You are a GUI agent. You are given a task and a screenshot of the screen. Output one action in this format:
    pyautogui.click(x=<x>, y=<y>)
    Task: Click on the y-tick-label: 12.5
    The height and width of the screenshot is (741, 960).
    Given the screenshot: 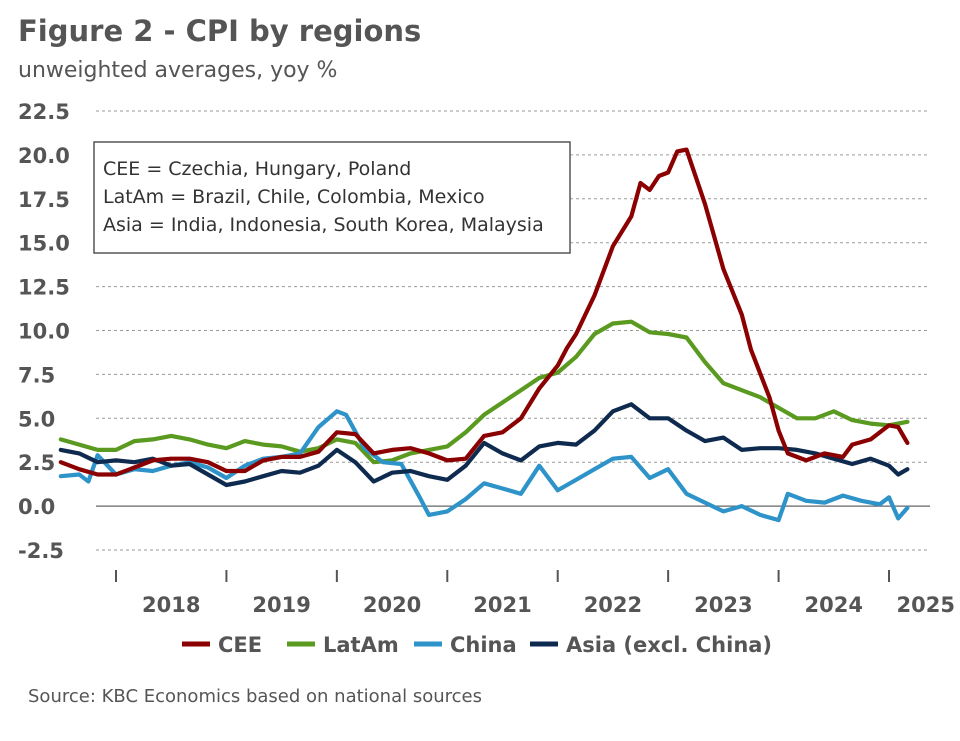 What is the action you would take?
    pyautogui.click(x=44, y=288)
    